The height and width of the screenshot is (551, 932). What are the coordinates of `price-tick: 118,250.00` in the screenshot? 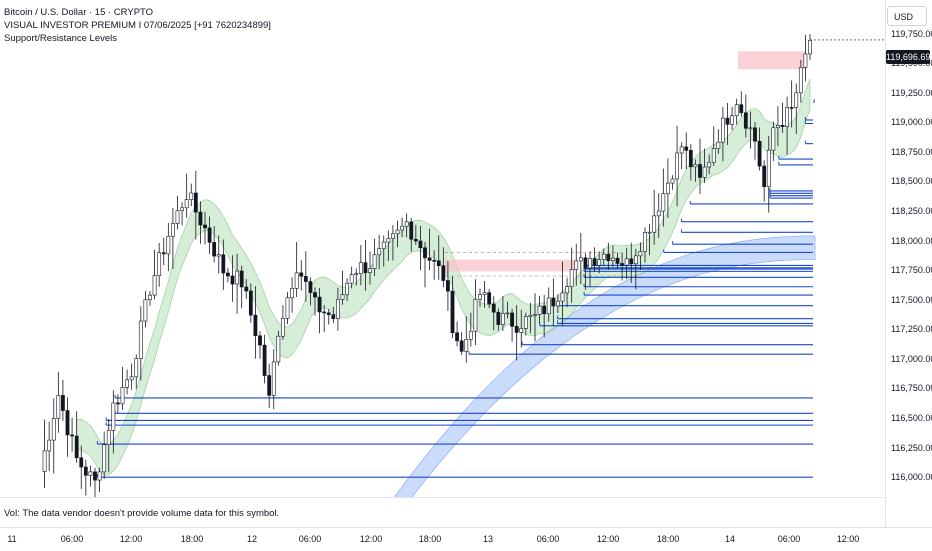 It's located at (911, 211).